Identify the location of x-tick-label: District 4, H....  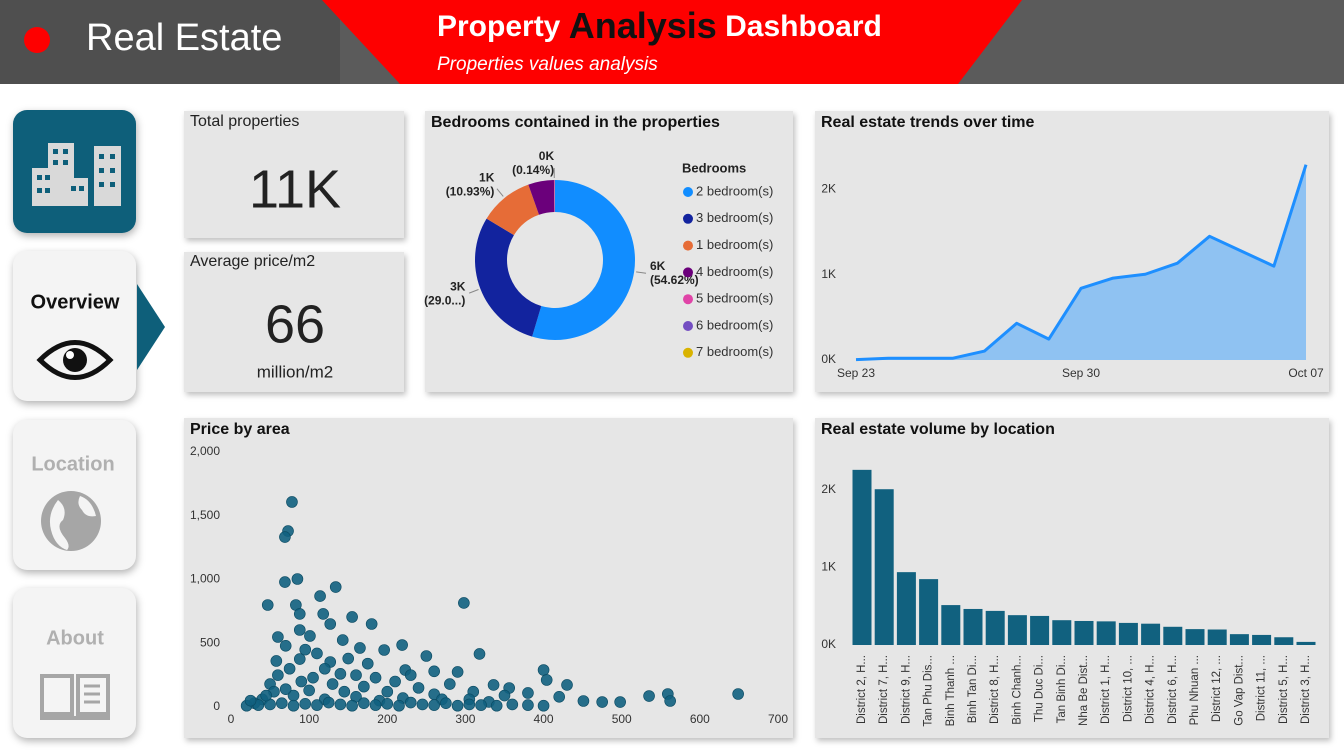
(1151, 689).